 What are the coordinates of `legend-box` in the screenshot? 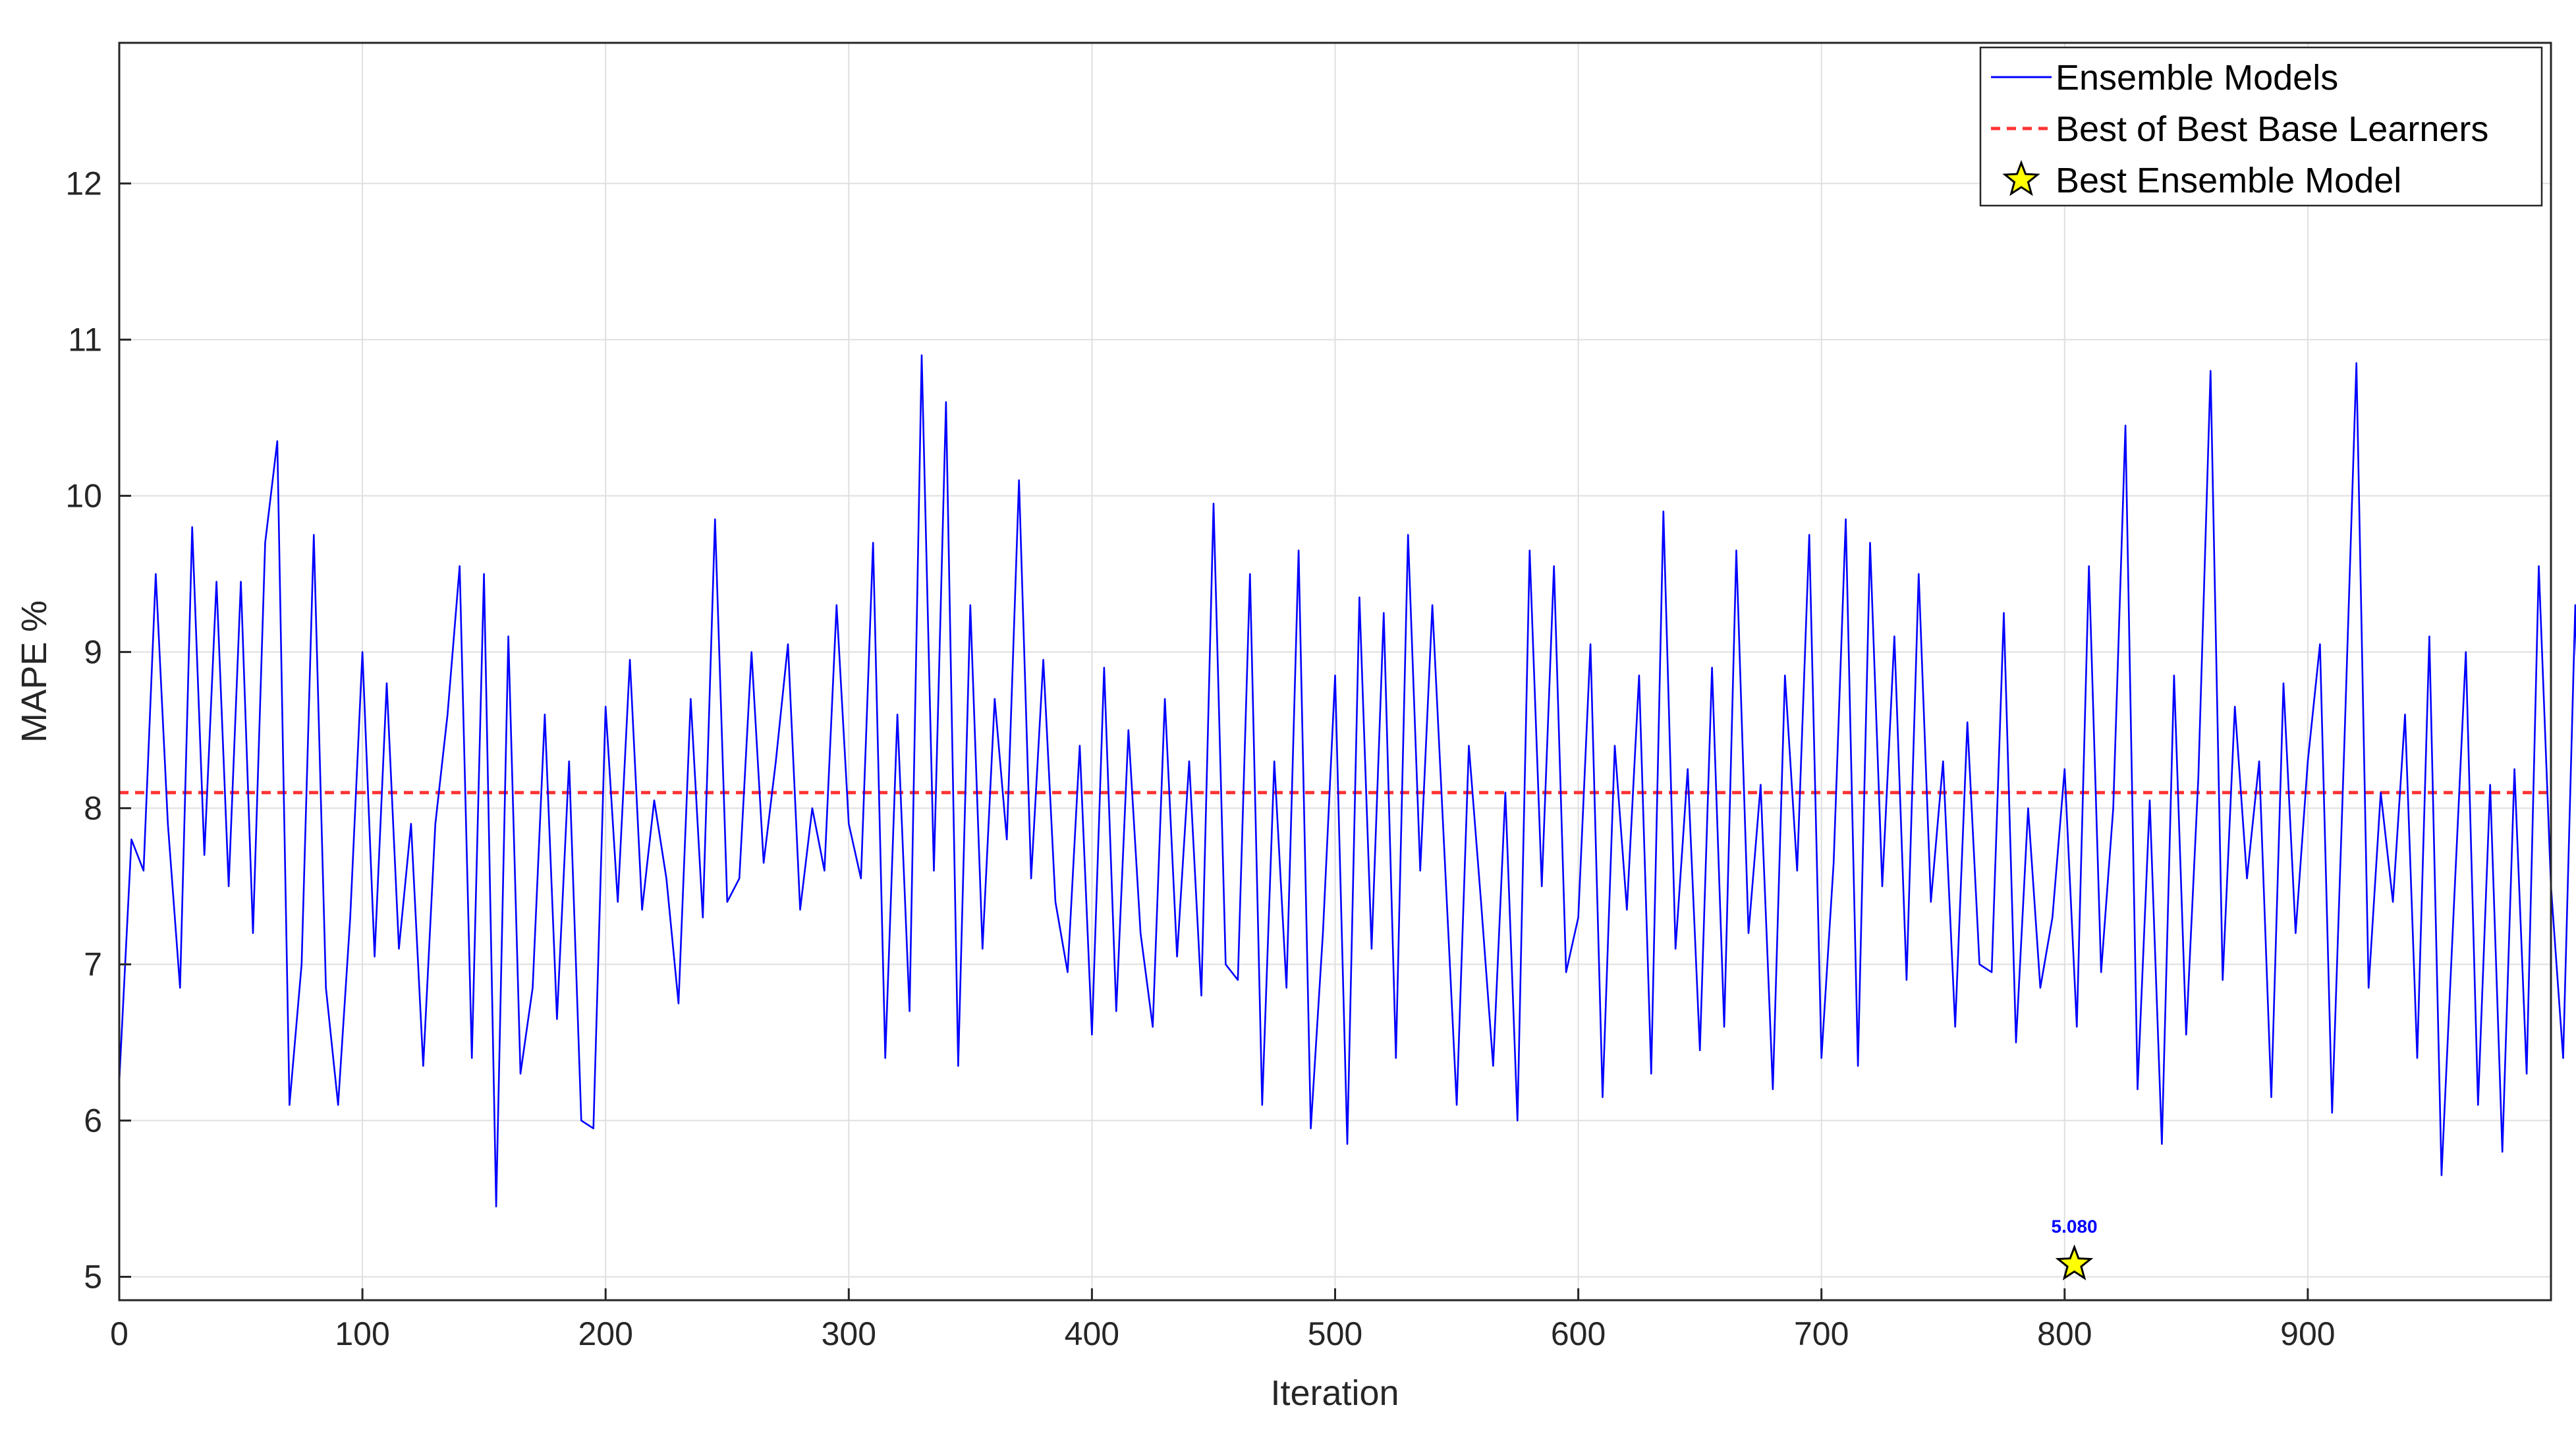 It's located at (2261, 126).